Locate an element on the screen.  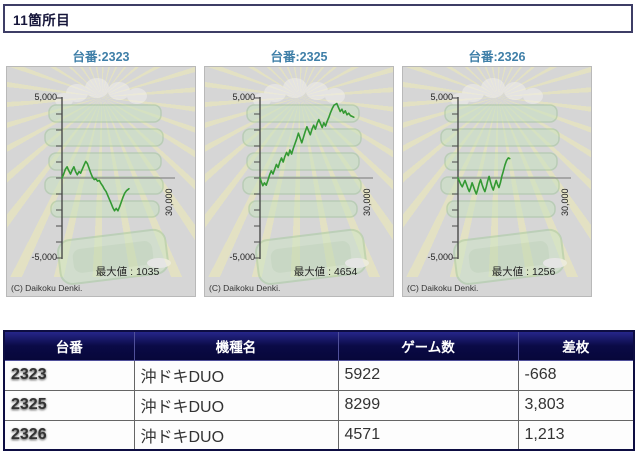
header-diff: 差枚 is located at coordinates (576, 345).